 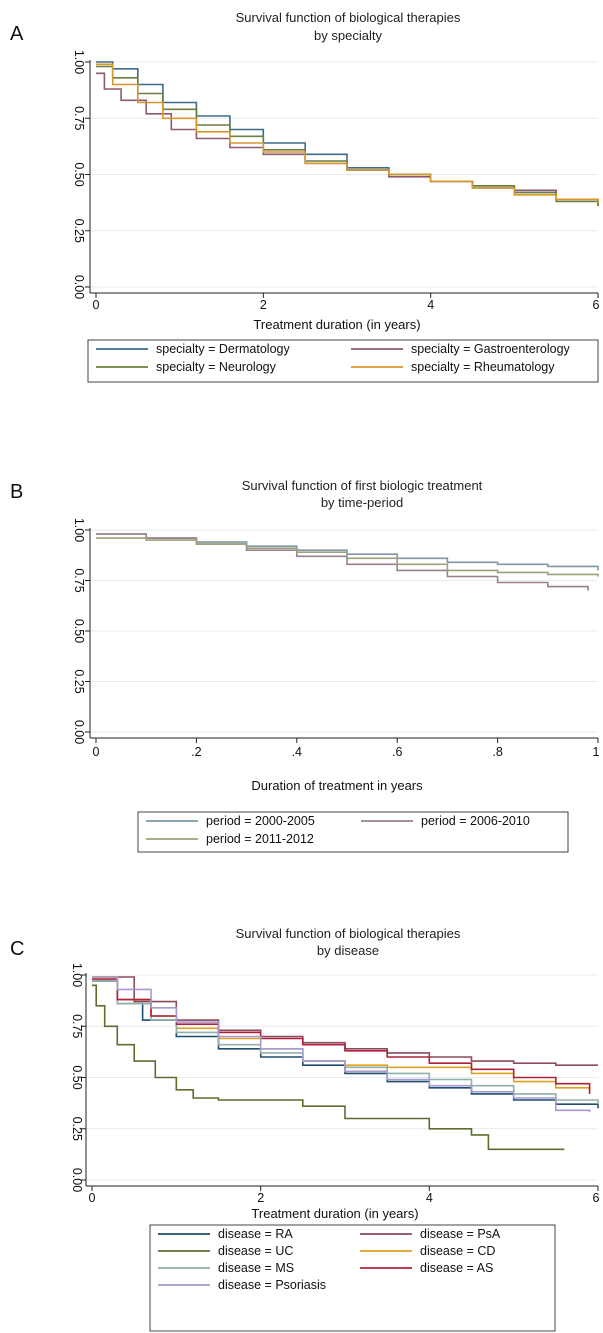 I want to click on legend-entry: disease = UC, so click(x=255, y=1251).